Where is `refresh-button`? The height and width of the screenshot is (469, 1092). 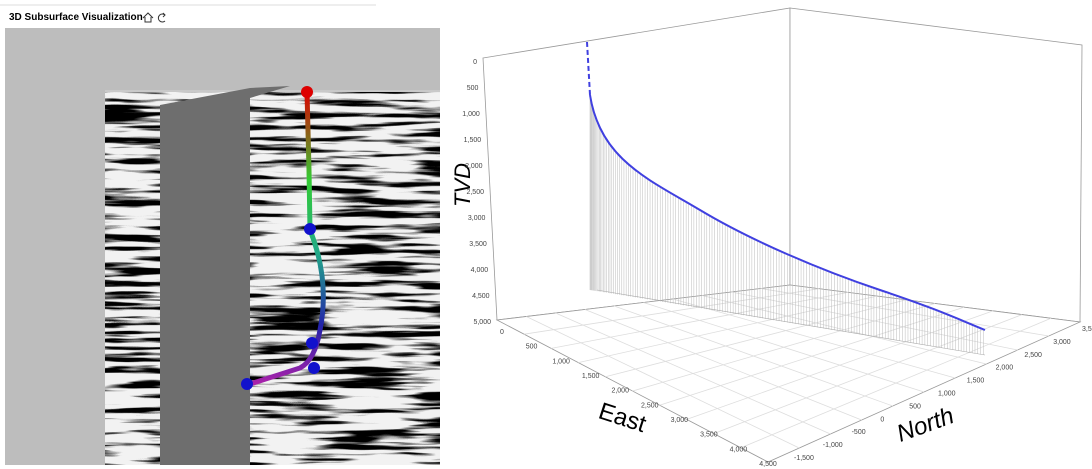 refresh-button is located at coordinates (161, 17).